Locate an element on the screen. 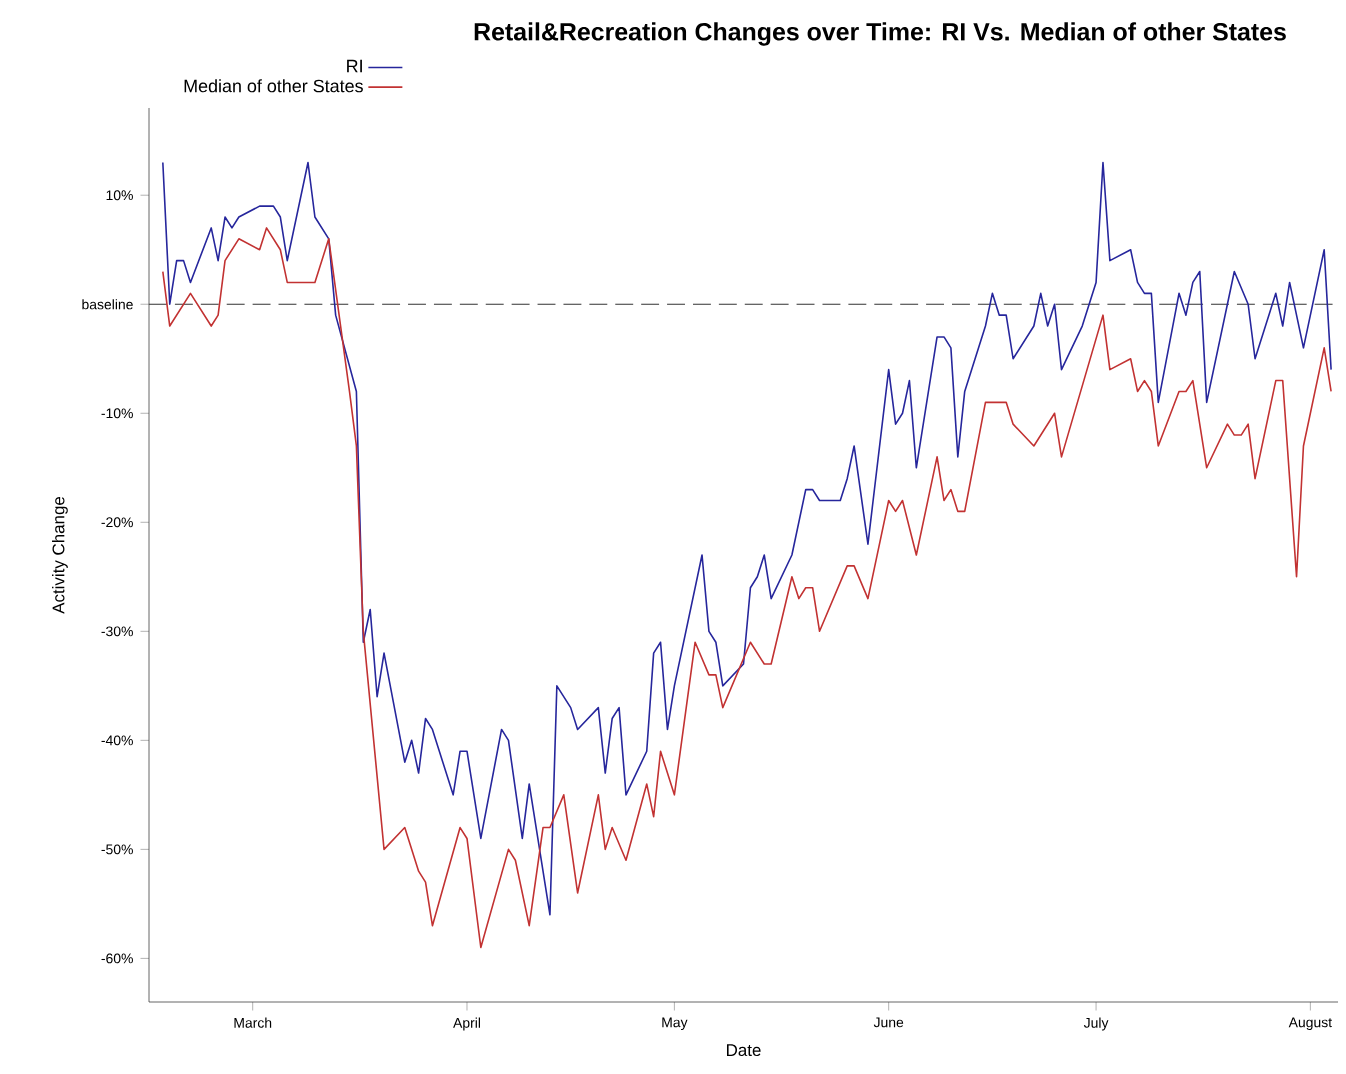  y-axis-title: Activity Change is located at coordinates (60, 555).